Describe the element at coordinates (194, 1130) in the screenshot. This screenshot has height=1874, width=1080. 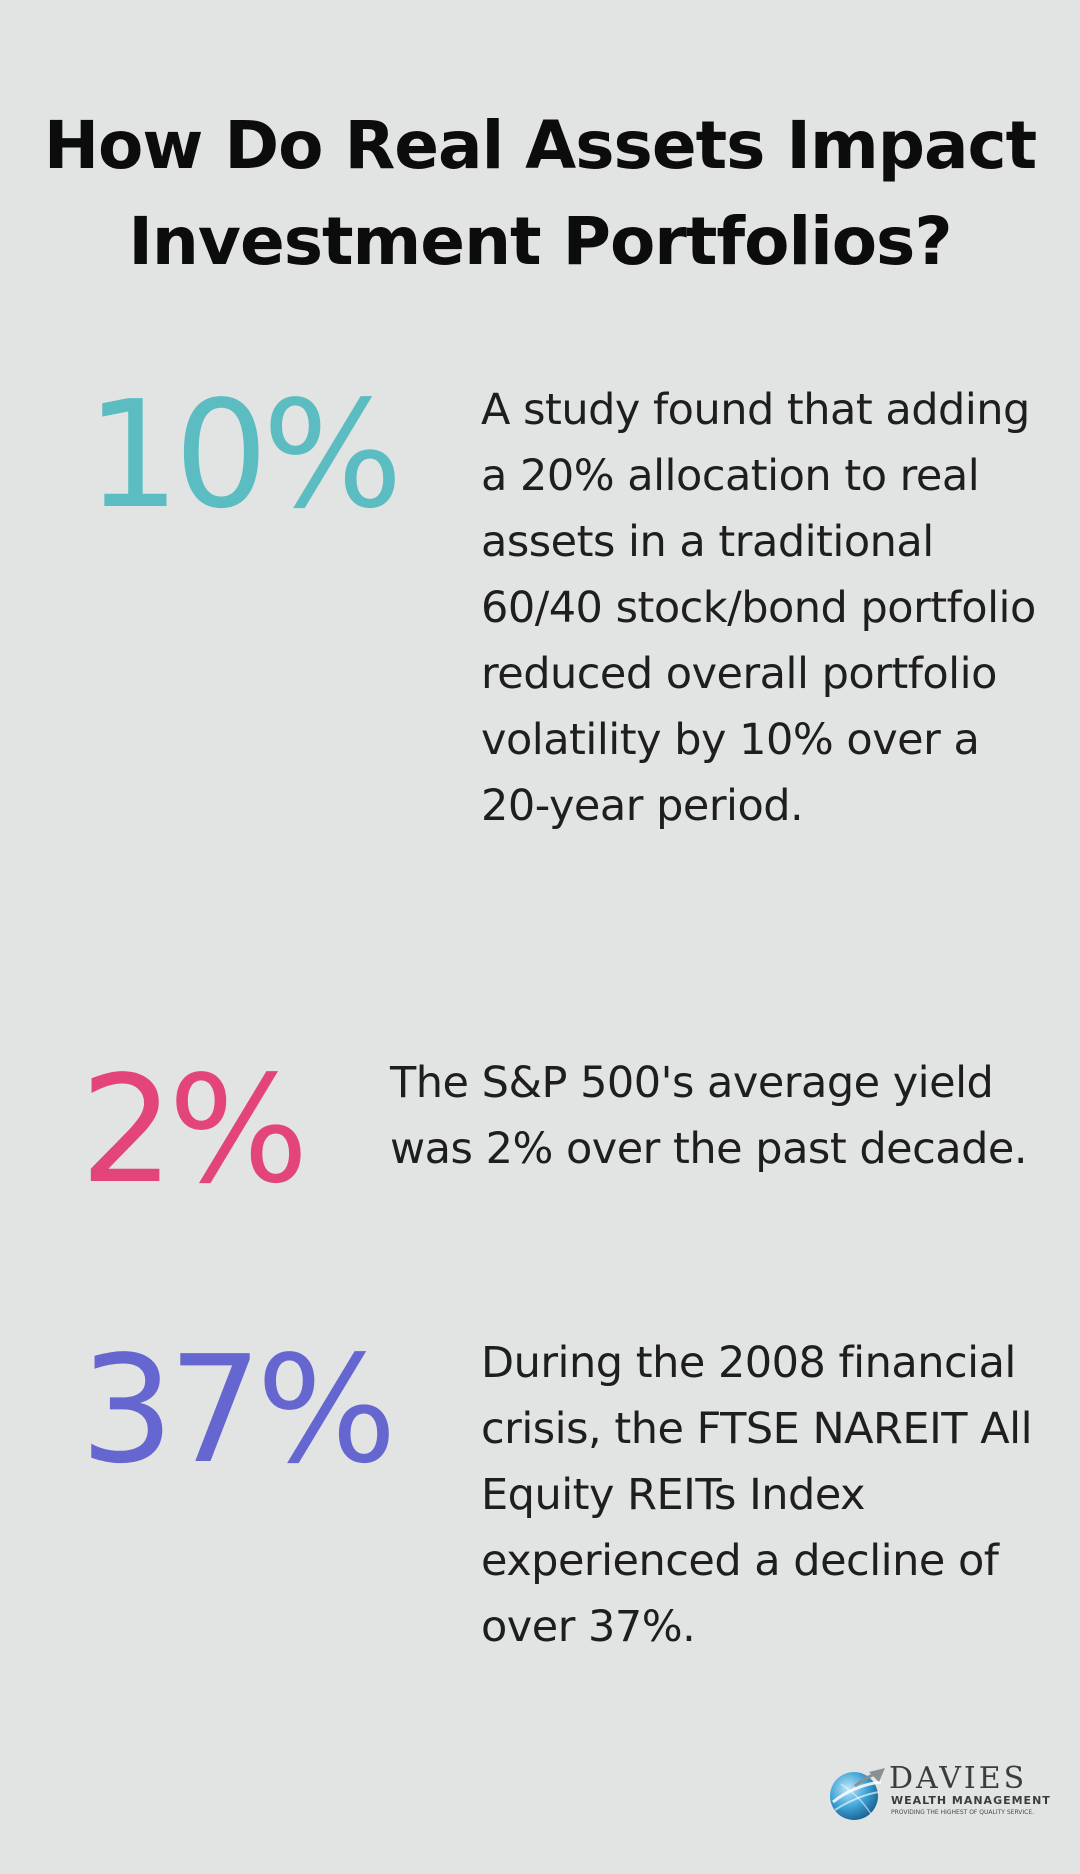
I see `stat-value: 2%` at that location.